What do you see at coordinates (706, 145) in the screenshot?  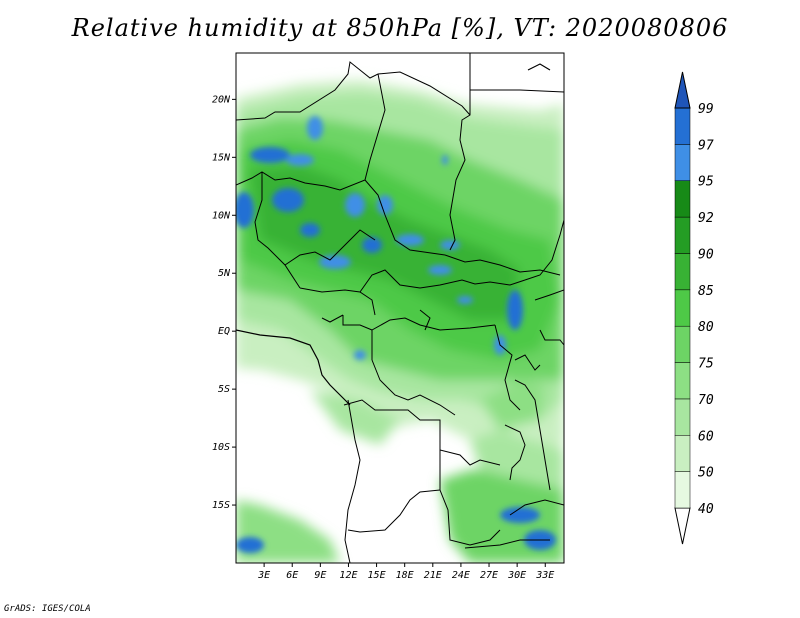 I see `colorbar-label: 97` at bounding box center [706, 145].